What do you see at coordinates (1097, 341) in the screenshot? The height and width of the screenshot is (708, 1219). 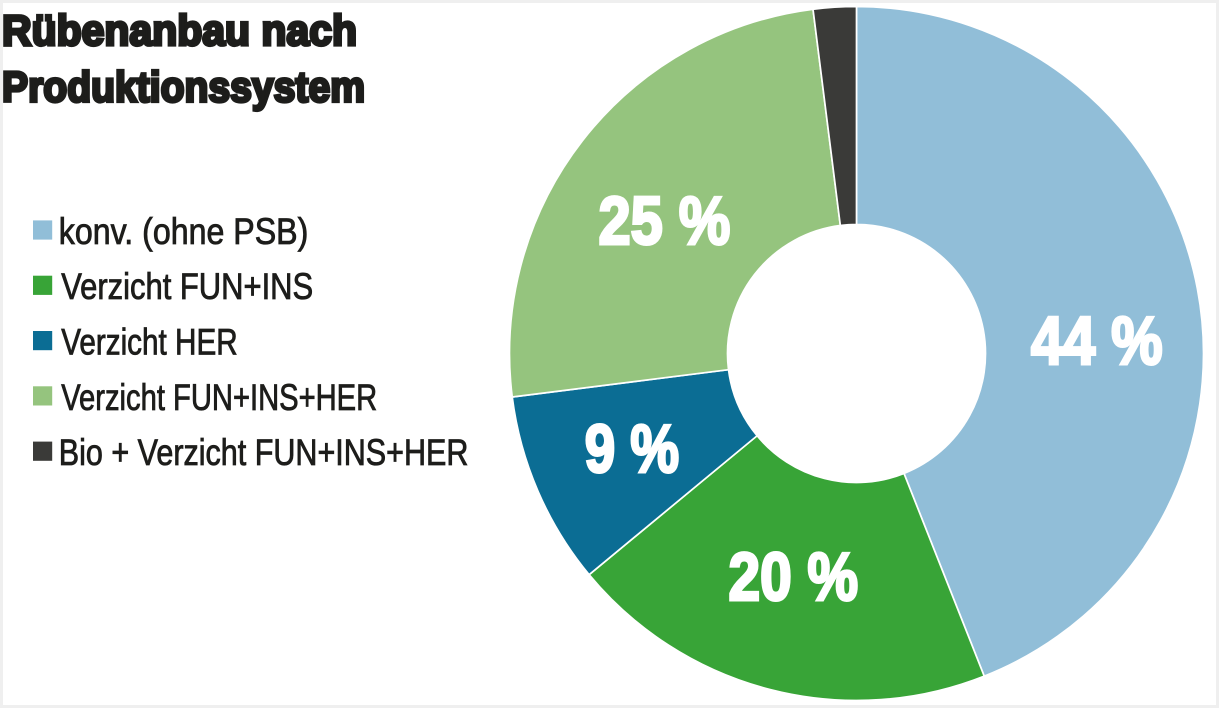 I see `svg-text: 44 %` at bounding box center [1097, 341].